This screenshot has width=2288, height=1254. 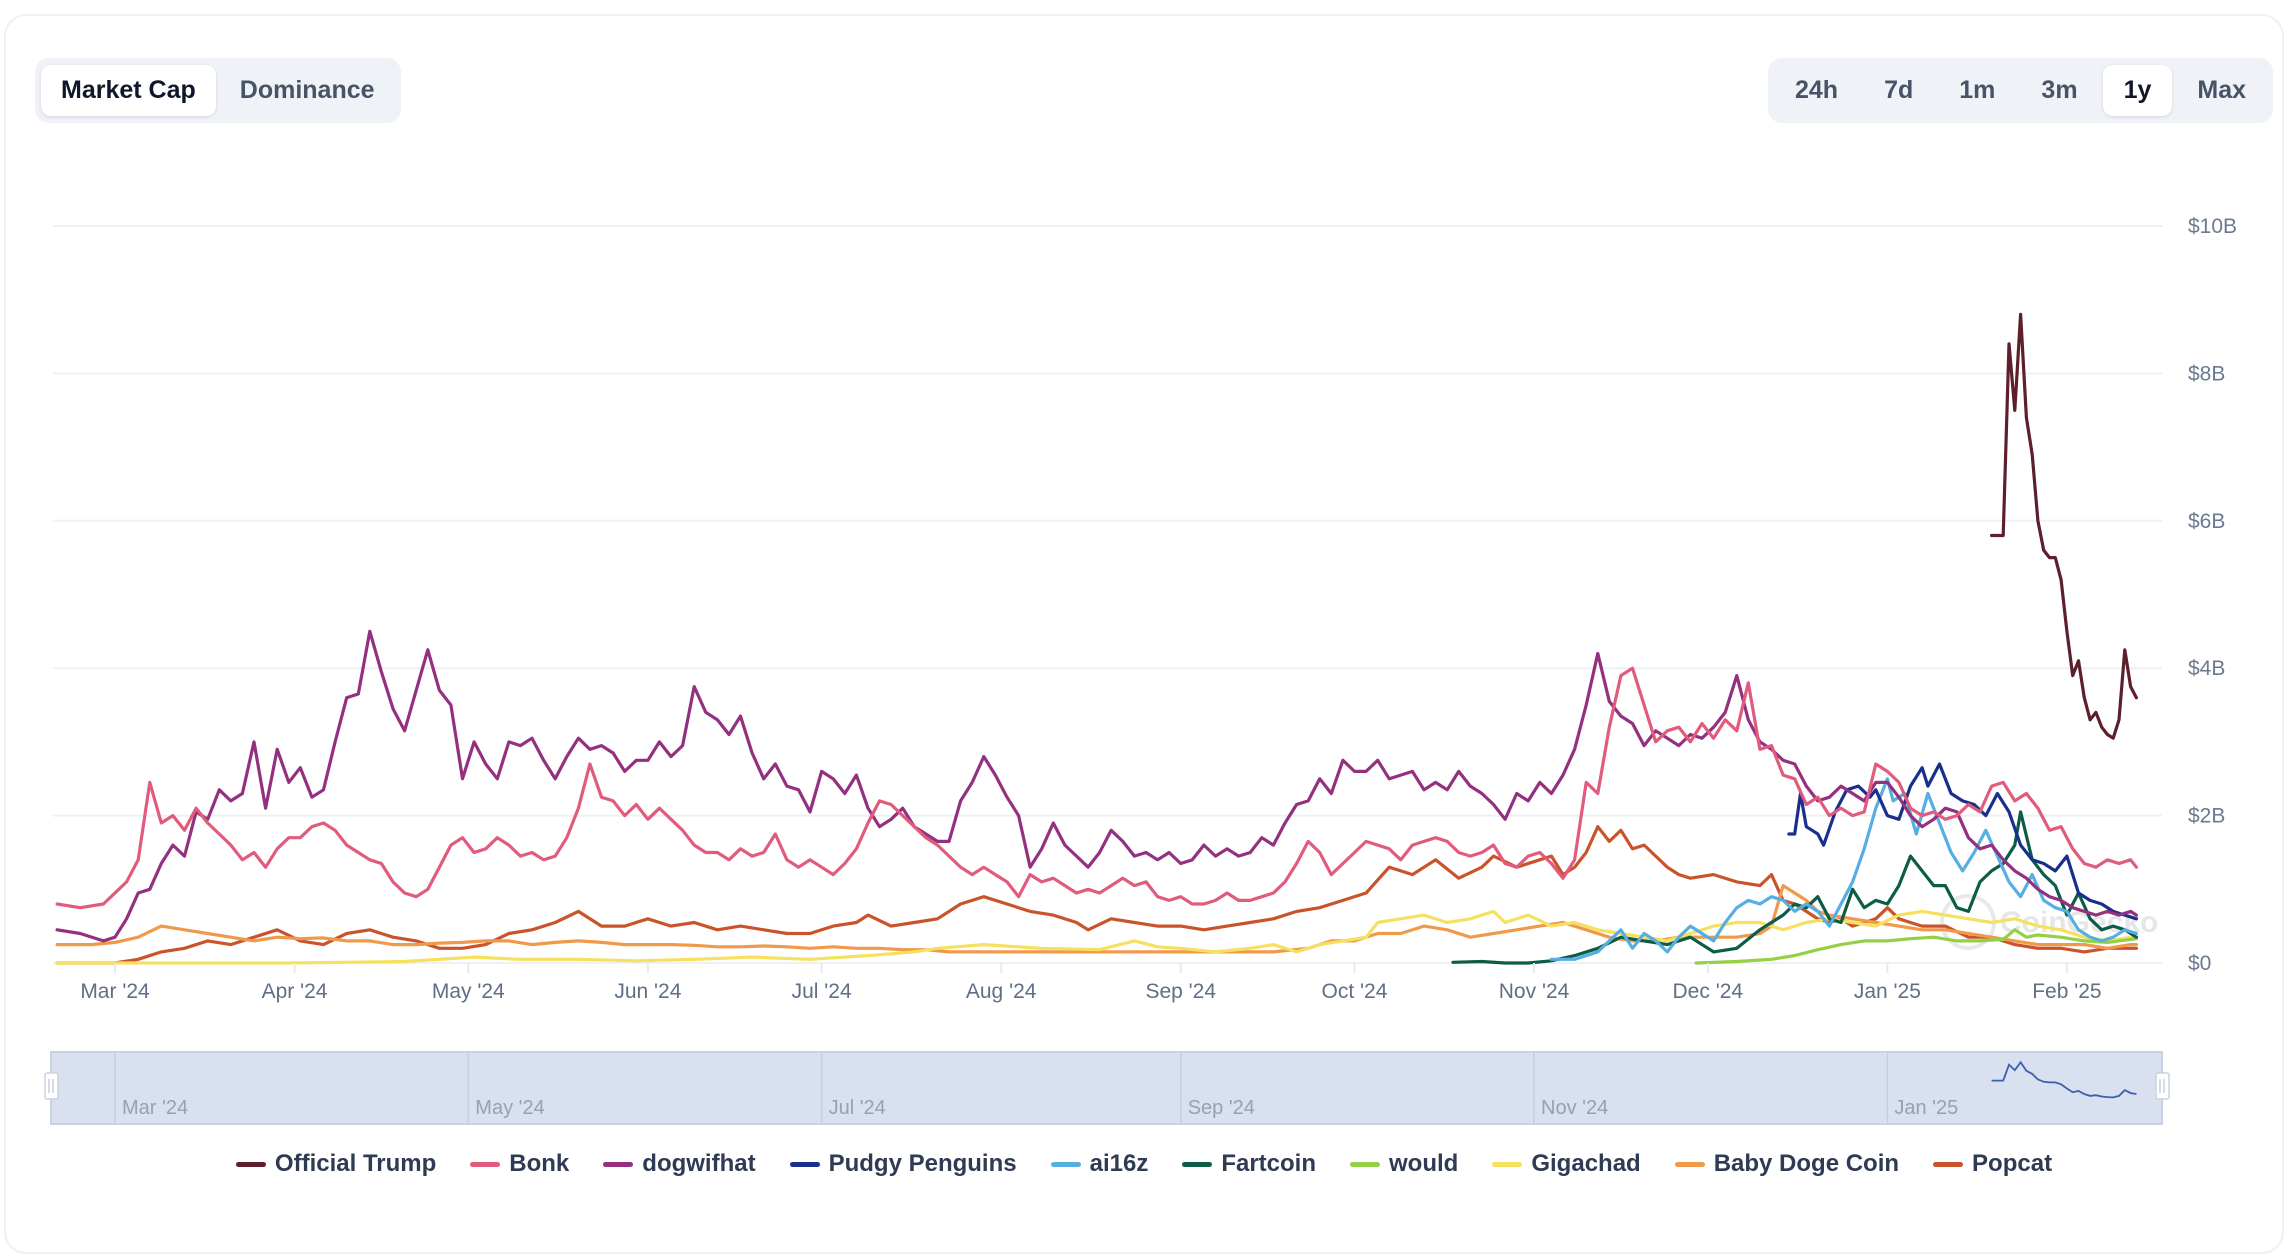 I want to click on legend-item: dogwifhat, so click(x=679, y=1164).